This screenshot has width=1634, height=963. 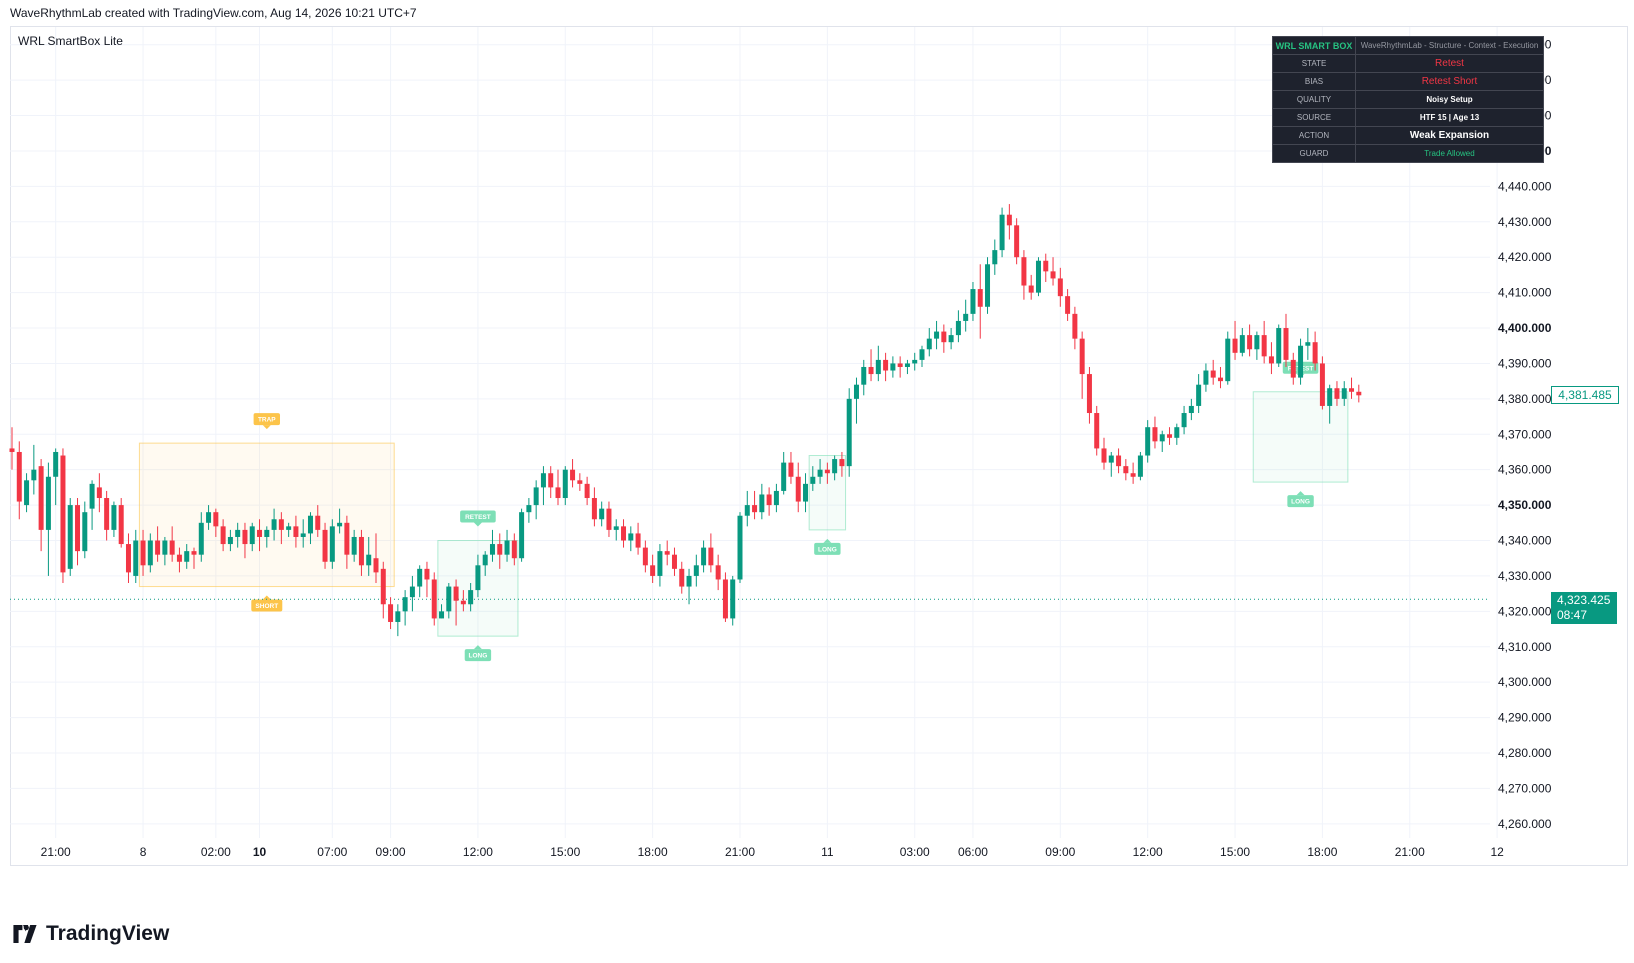 I want to click on zone-bottom-label-2-bg, so click(x=827, y=548).